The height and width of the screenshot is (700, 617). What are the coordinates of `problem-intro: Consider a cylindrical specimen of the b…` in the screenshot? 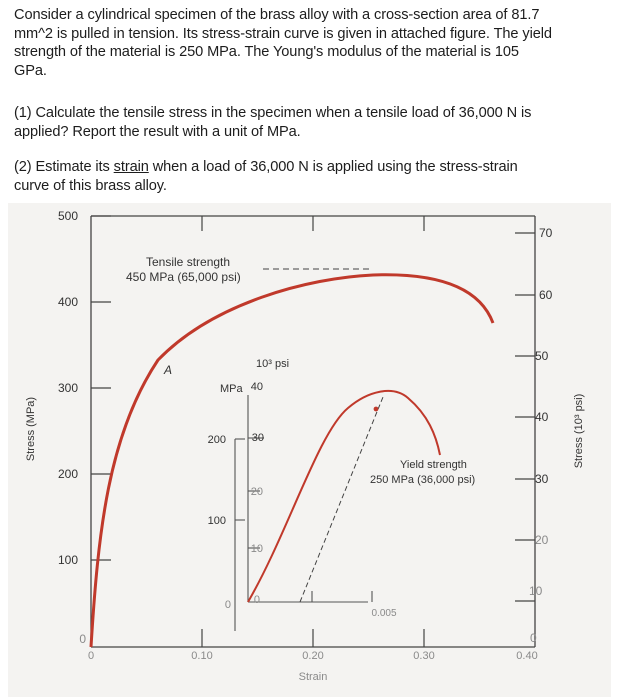 It's located at (310, 43).